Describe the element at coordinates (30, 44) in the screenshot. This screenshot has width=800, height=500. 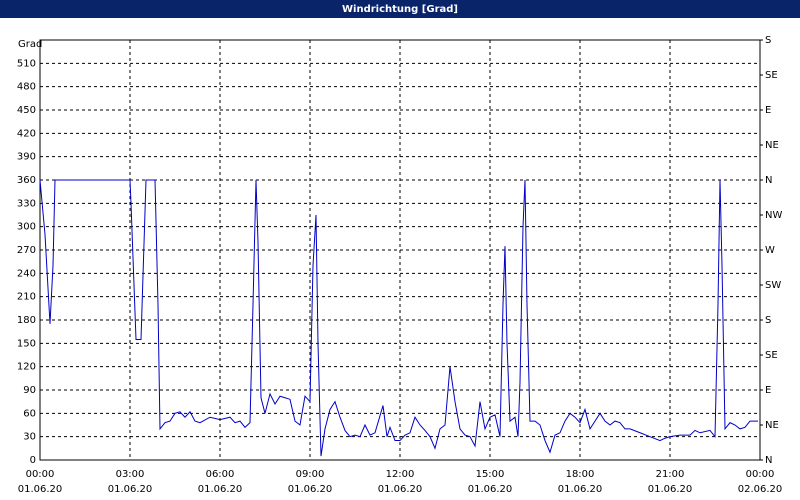
I see `y-axis-label: Grad` at that location.